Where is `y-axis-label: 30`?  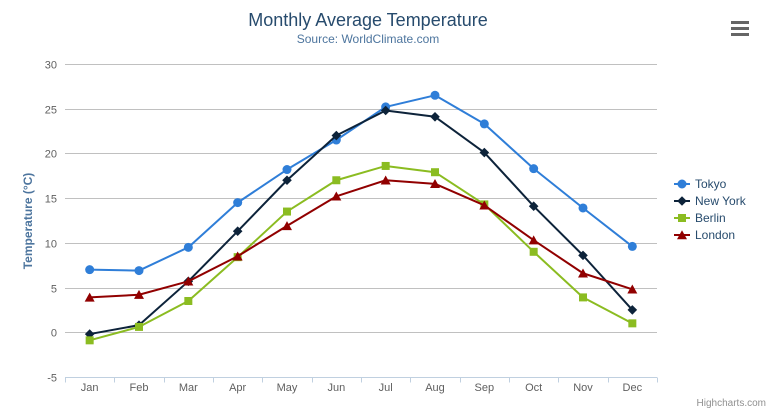
y-axis-label: 30 is located at coordinates (51, 66).